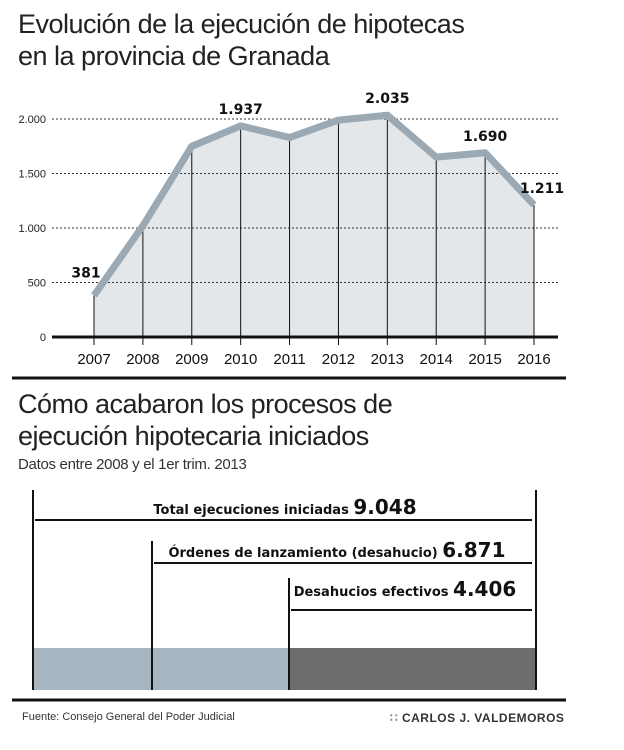 The image size is (624, 750). What do you see at coordinates (387, 99) in the screenshot?
I see `data-label: 2.035` at bounding box center [387, 99].